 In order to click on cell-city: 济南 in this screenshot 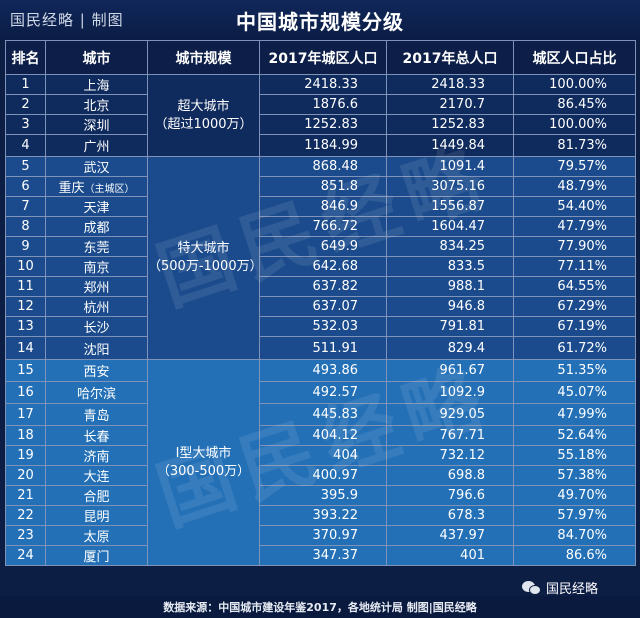, I will do `click(96, 455)`.